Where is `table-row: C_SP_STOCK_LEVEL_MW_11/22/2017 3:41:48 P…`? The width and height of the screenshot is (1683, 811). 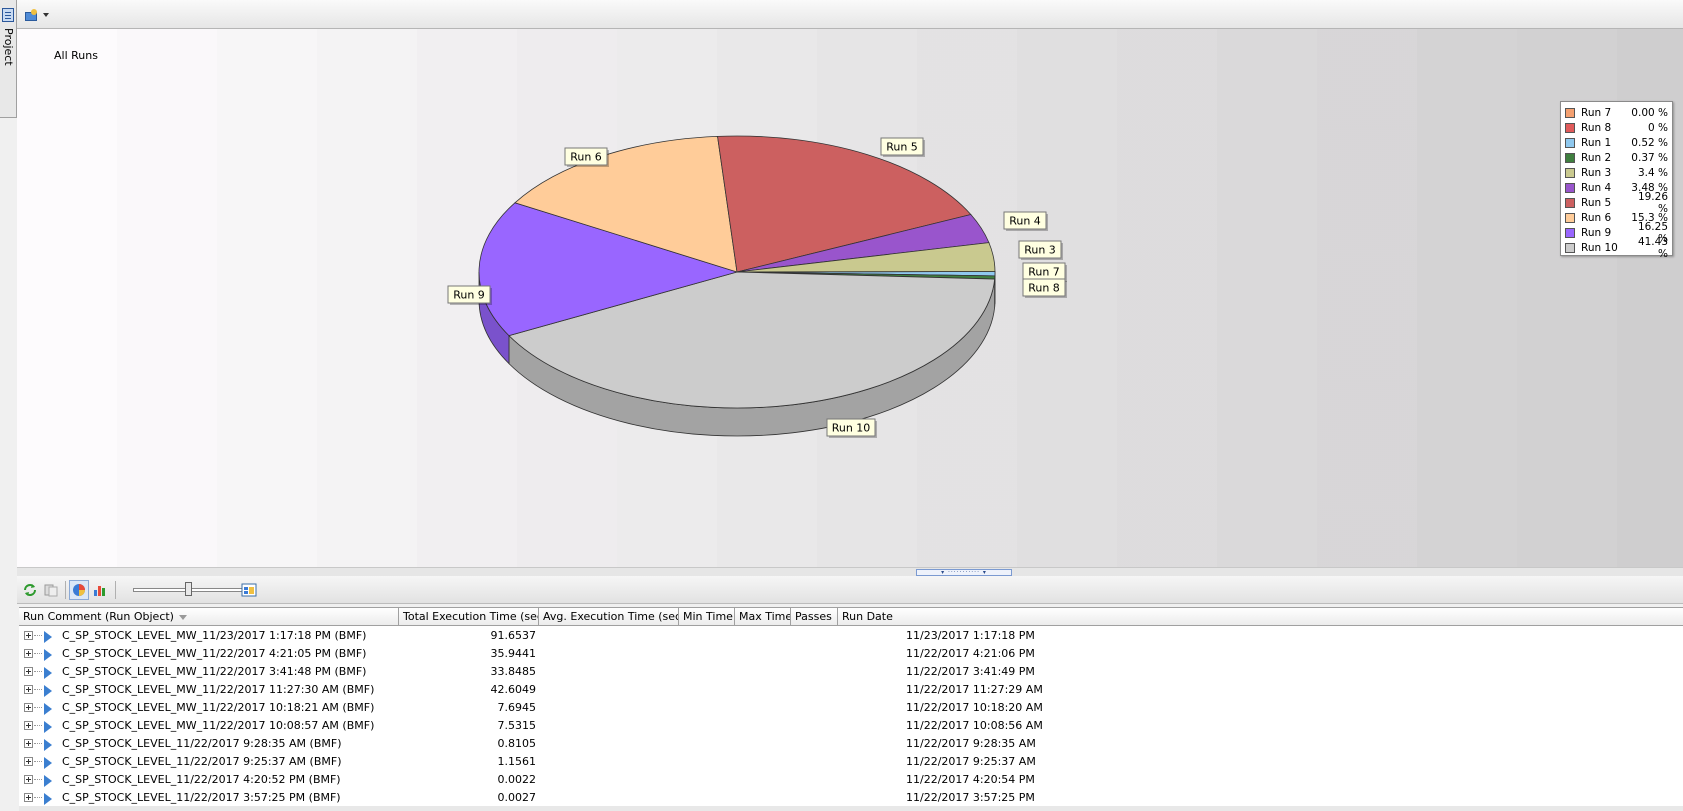
table-row: C_SP_STOCK_LEVEL_MW_11/22/2017 3:41:48 P… is located at coordinates (851, 672).